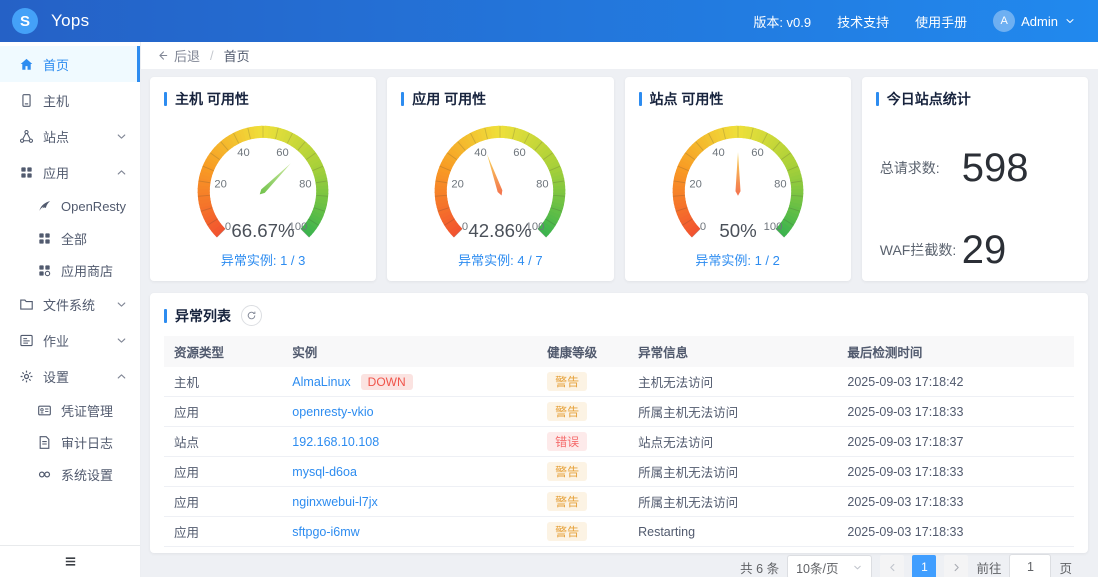 Image resolution: width=1098 pixels, height=577 pixels. Describe the element at coordinates (909, 168) in the screenshot. I see `stat-label: 总请求数:` at that location.